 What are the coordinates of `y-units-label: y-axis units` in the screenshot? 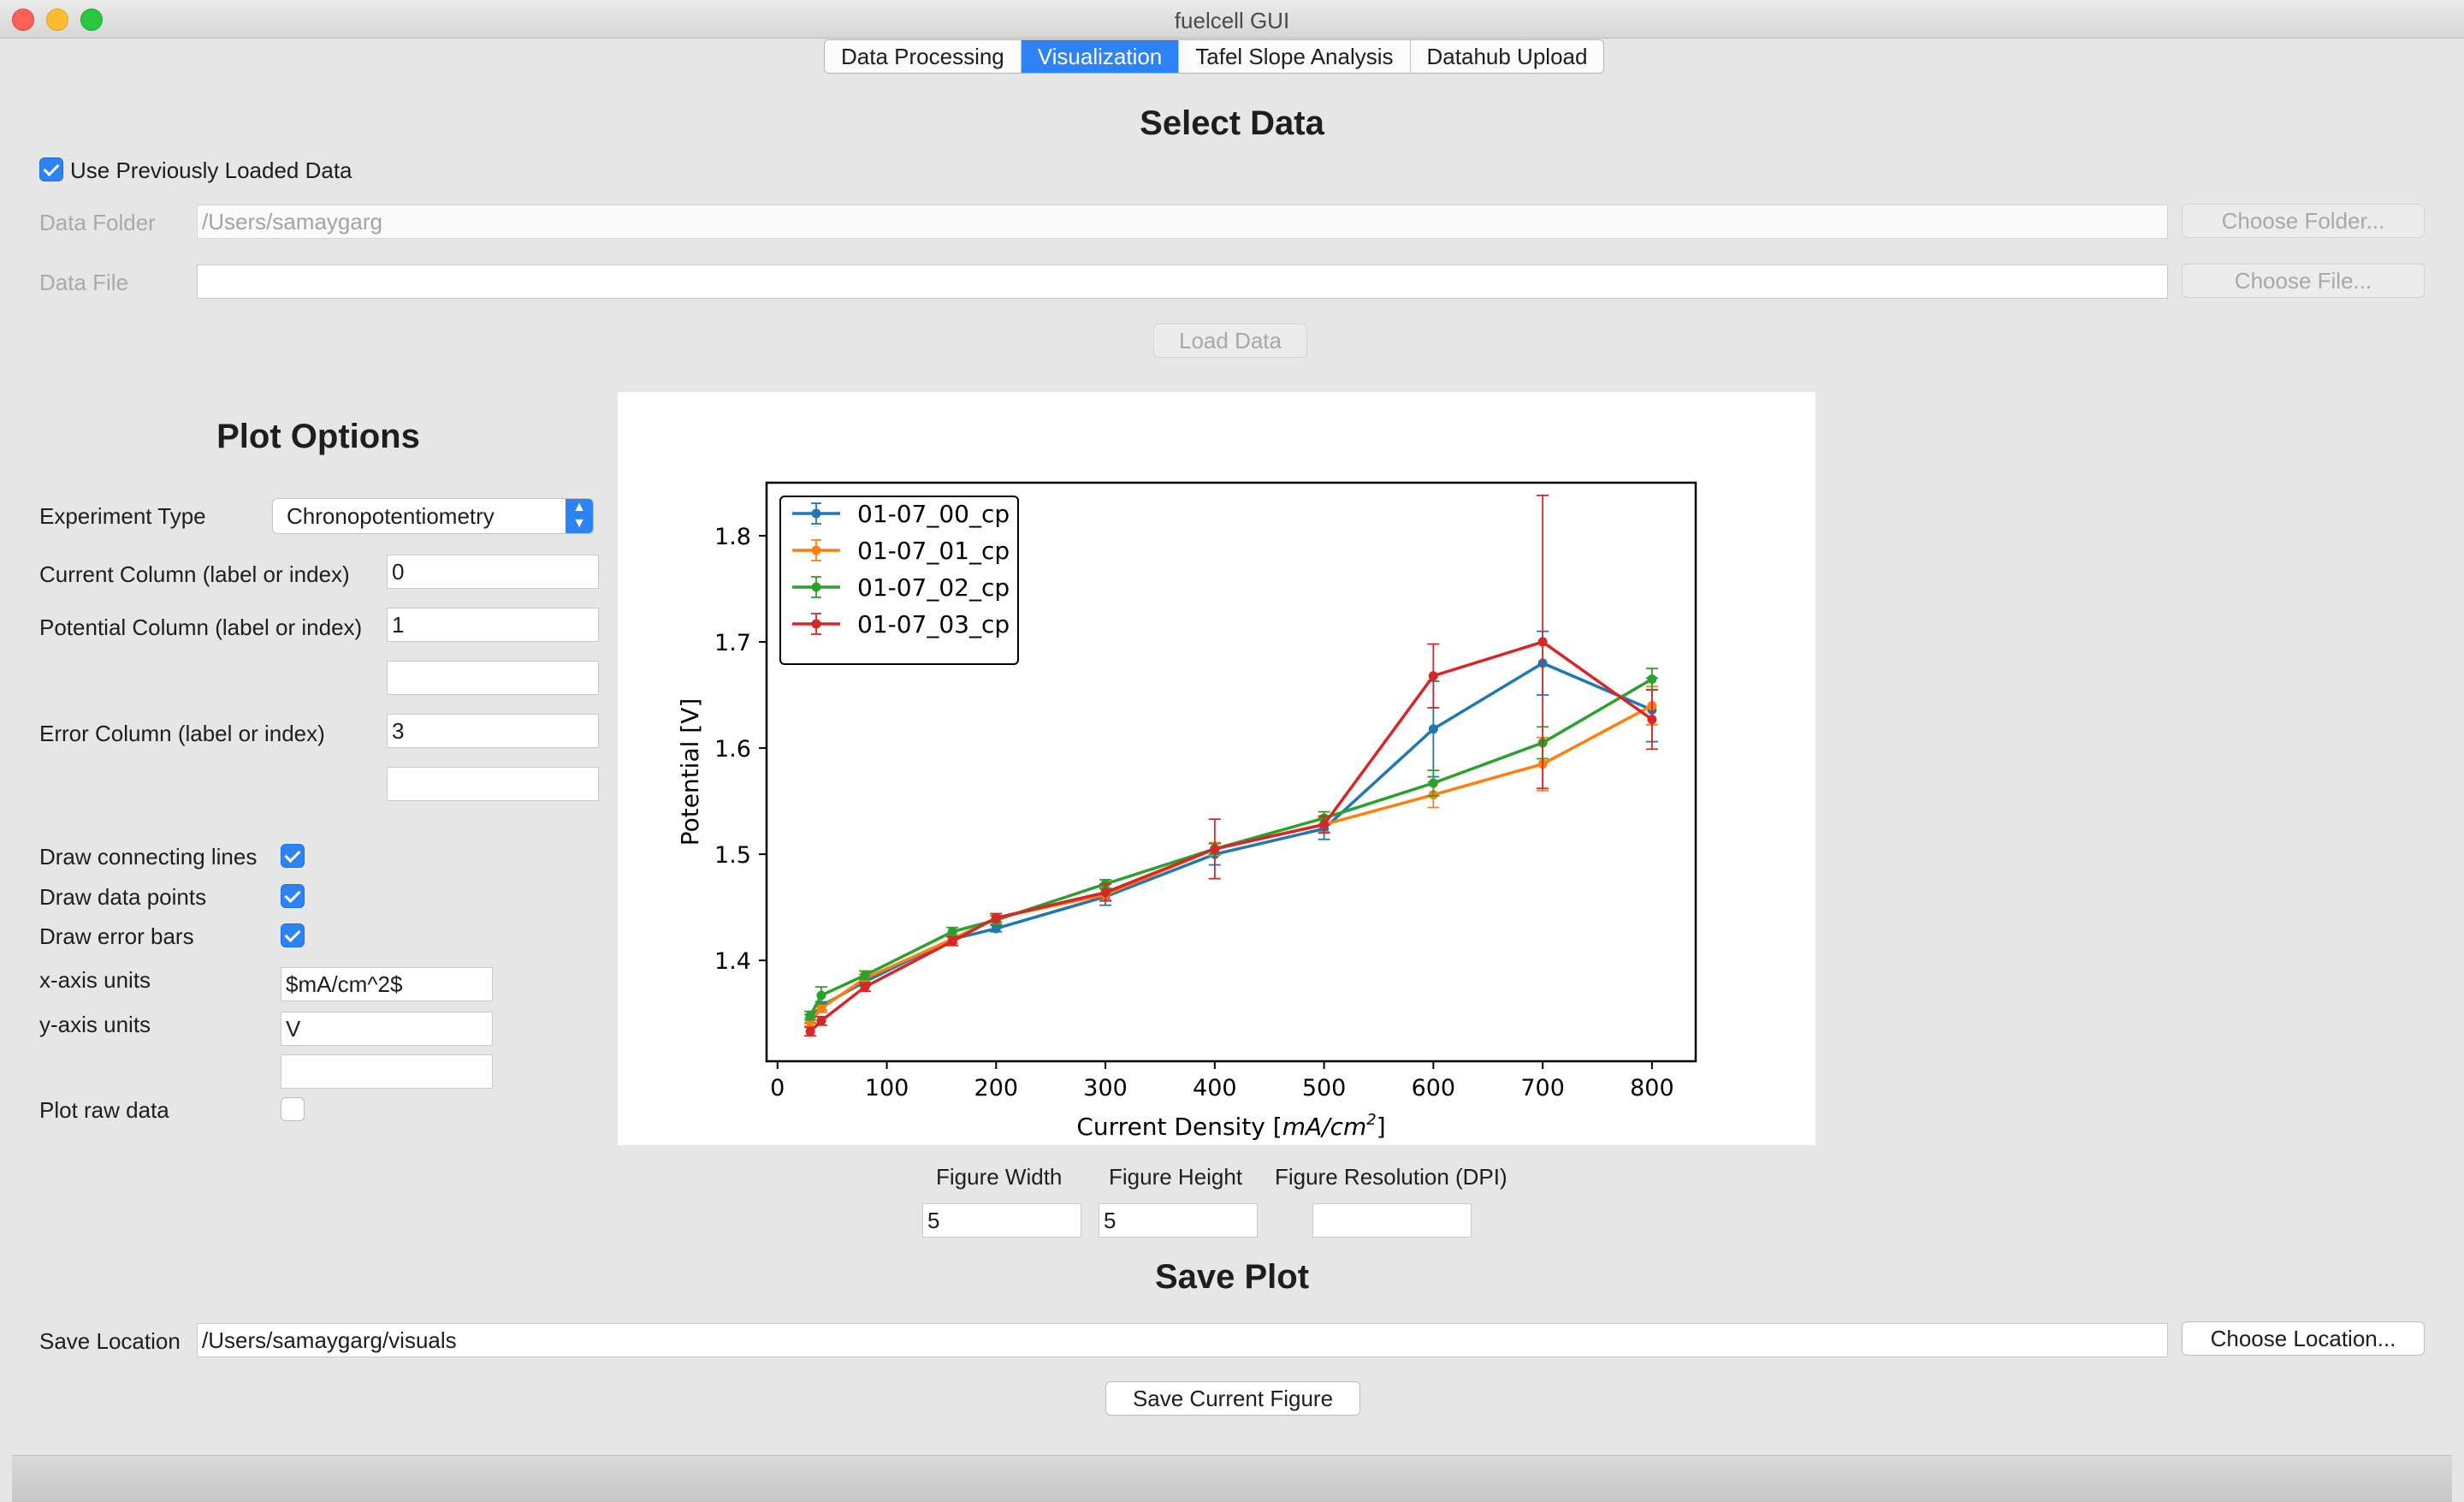 It's located at (95, 1024).